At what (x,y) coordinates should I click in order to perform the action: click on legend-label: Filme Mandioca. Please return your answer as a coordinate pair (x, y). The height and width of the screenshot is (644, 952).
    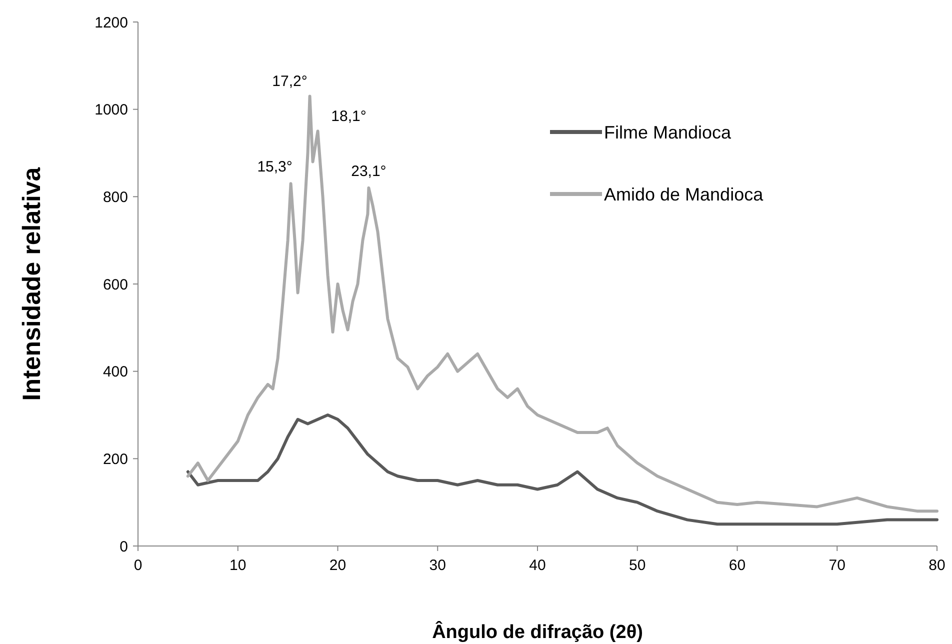
    Looking at the image, I should click on (668, 132).